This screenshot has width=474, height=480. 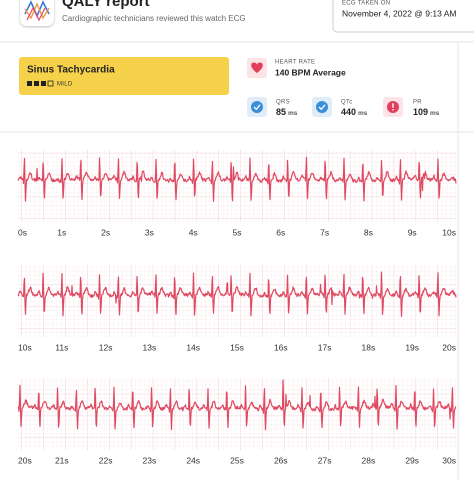 I want to click on severity-indicator, so click(x=40, y=83).